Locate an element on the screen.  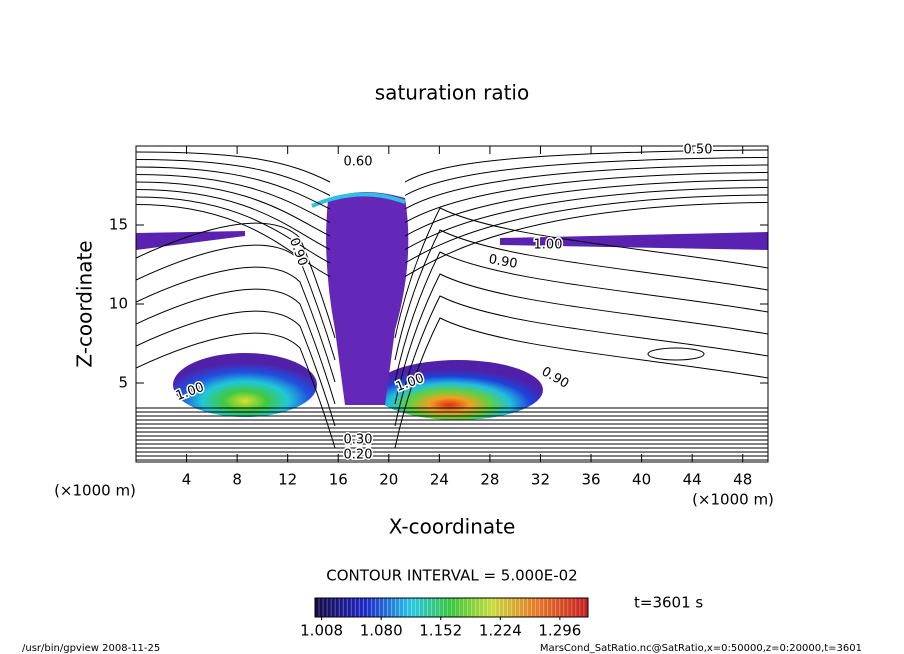
supersaturated-region is located at coordinates (245, 385).